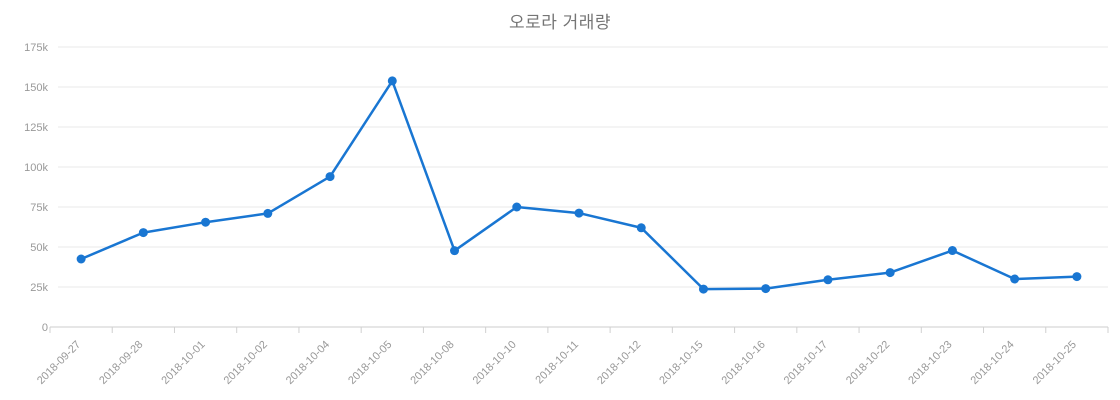 This screenshot has width=1120, height=400. What do you see at coordinates (868, 363) in the screenshot?
I see `x-axis-label: 2018-10-22` at bounding box center [868, 363].